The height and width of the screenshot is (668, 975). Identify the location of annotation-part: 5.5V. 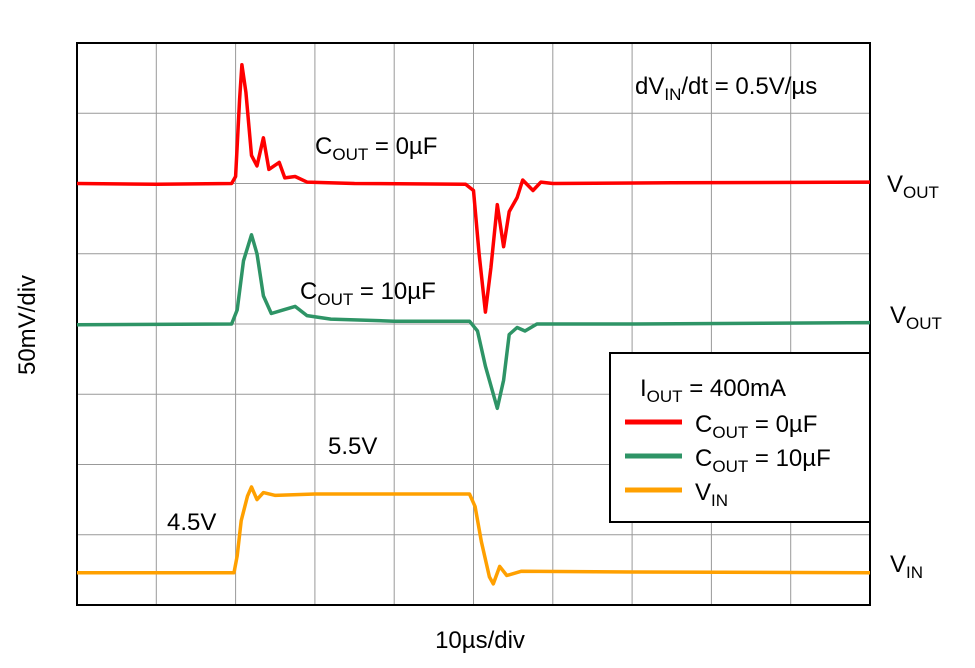
(352, 446).